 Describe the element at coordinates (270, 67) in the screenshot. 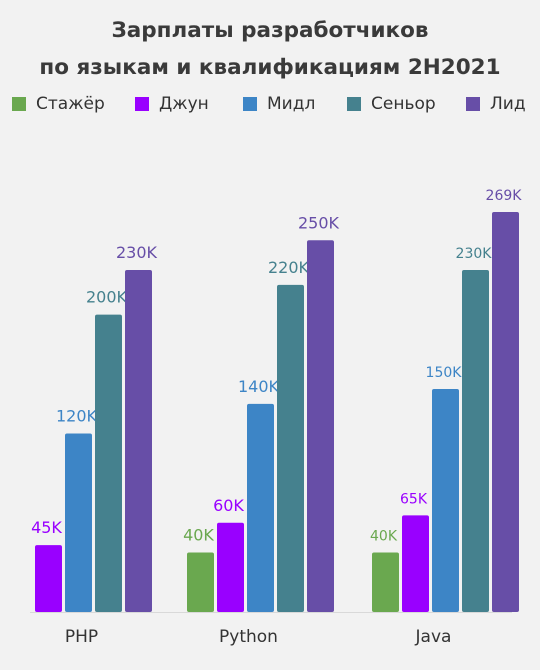

I see `chart-title-line-2: по языкам и квалификациям 2H2021` at that location.